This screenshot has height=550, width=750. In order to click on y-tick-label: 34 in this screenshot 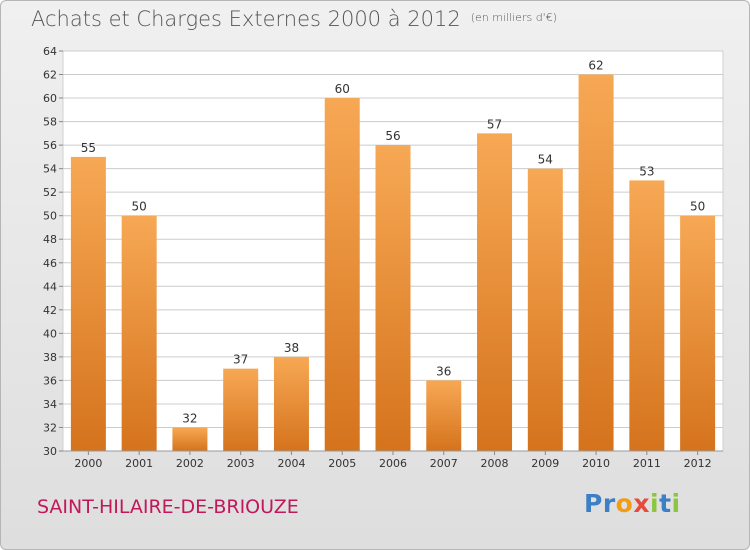, I will do `click(50, 404)`.